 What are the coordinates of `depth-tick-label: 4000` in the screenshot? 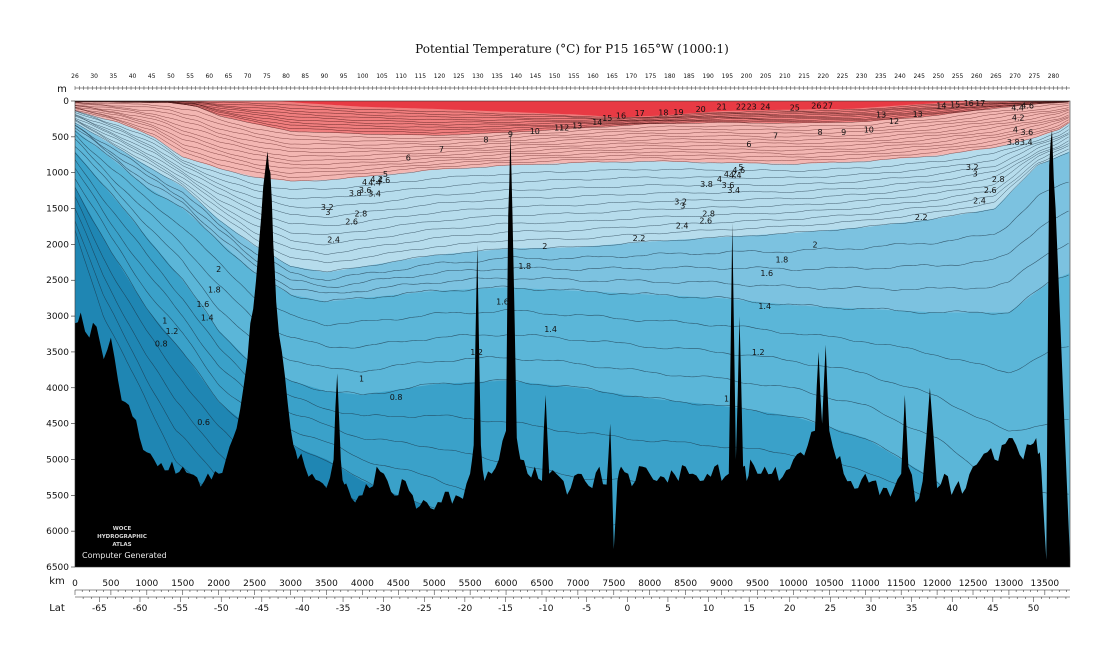 It's located at (57, 389).